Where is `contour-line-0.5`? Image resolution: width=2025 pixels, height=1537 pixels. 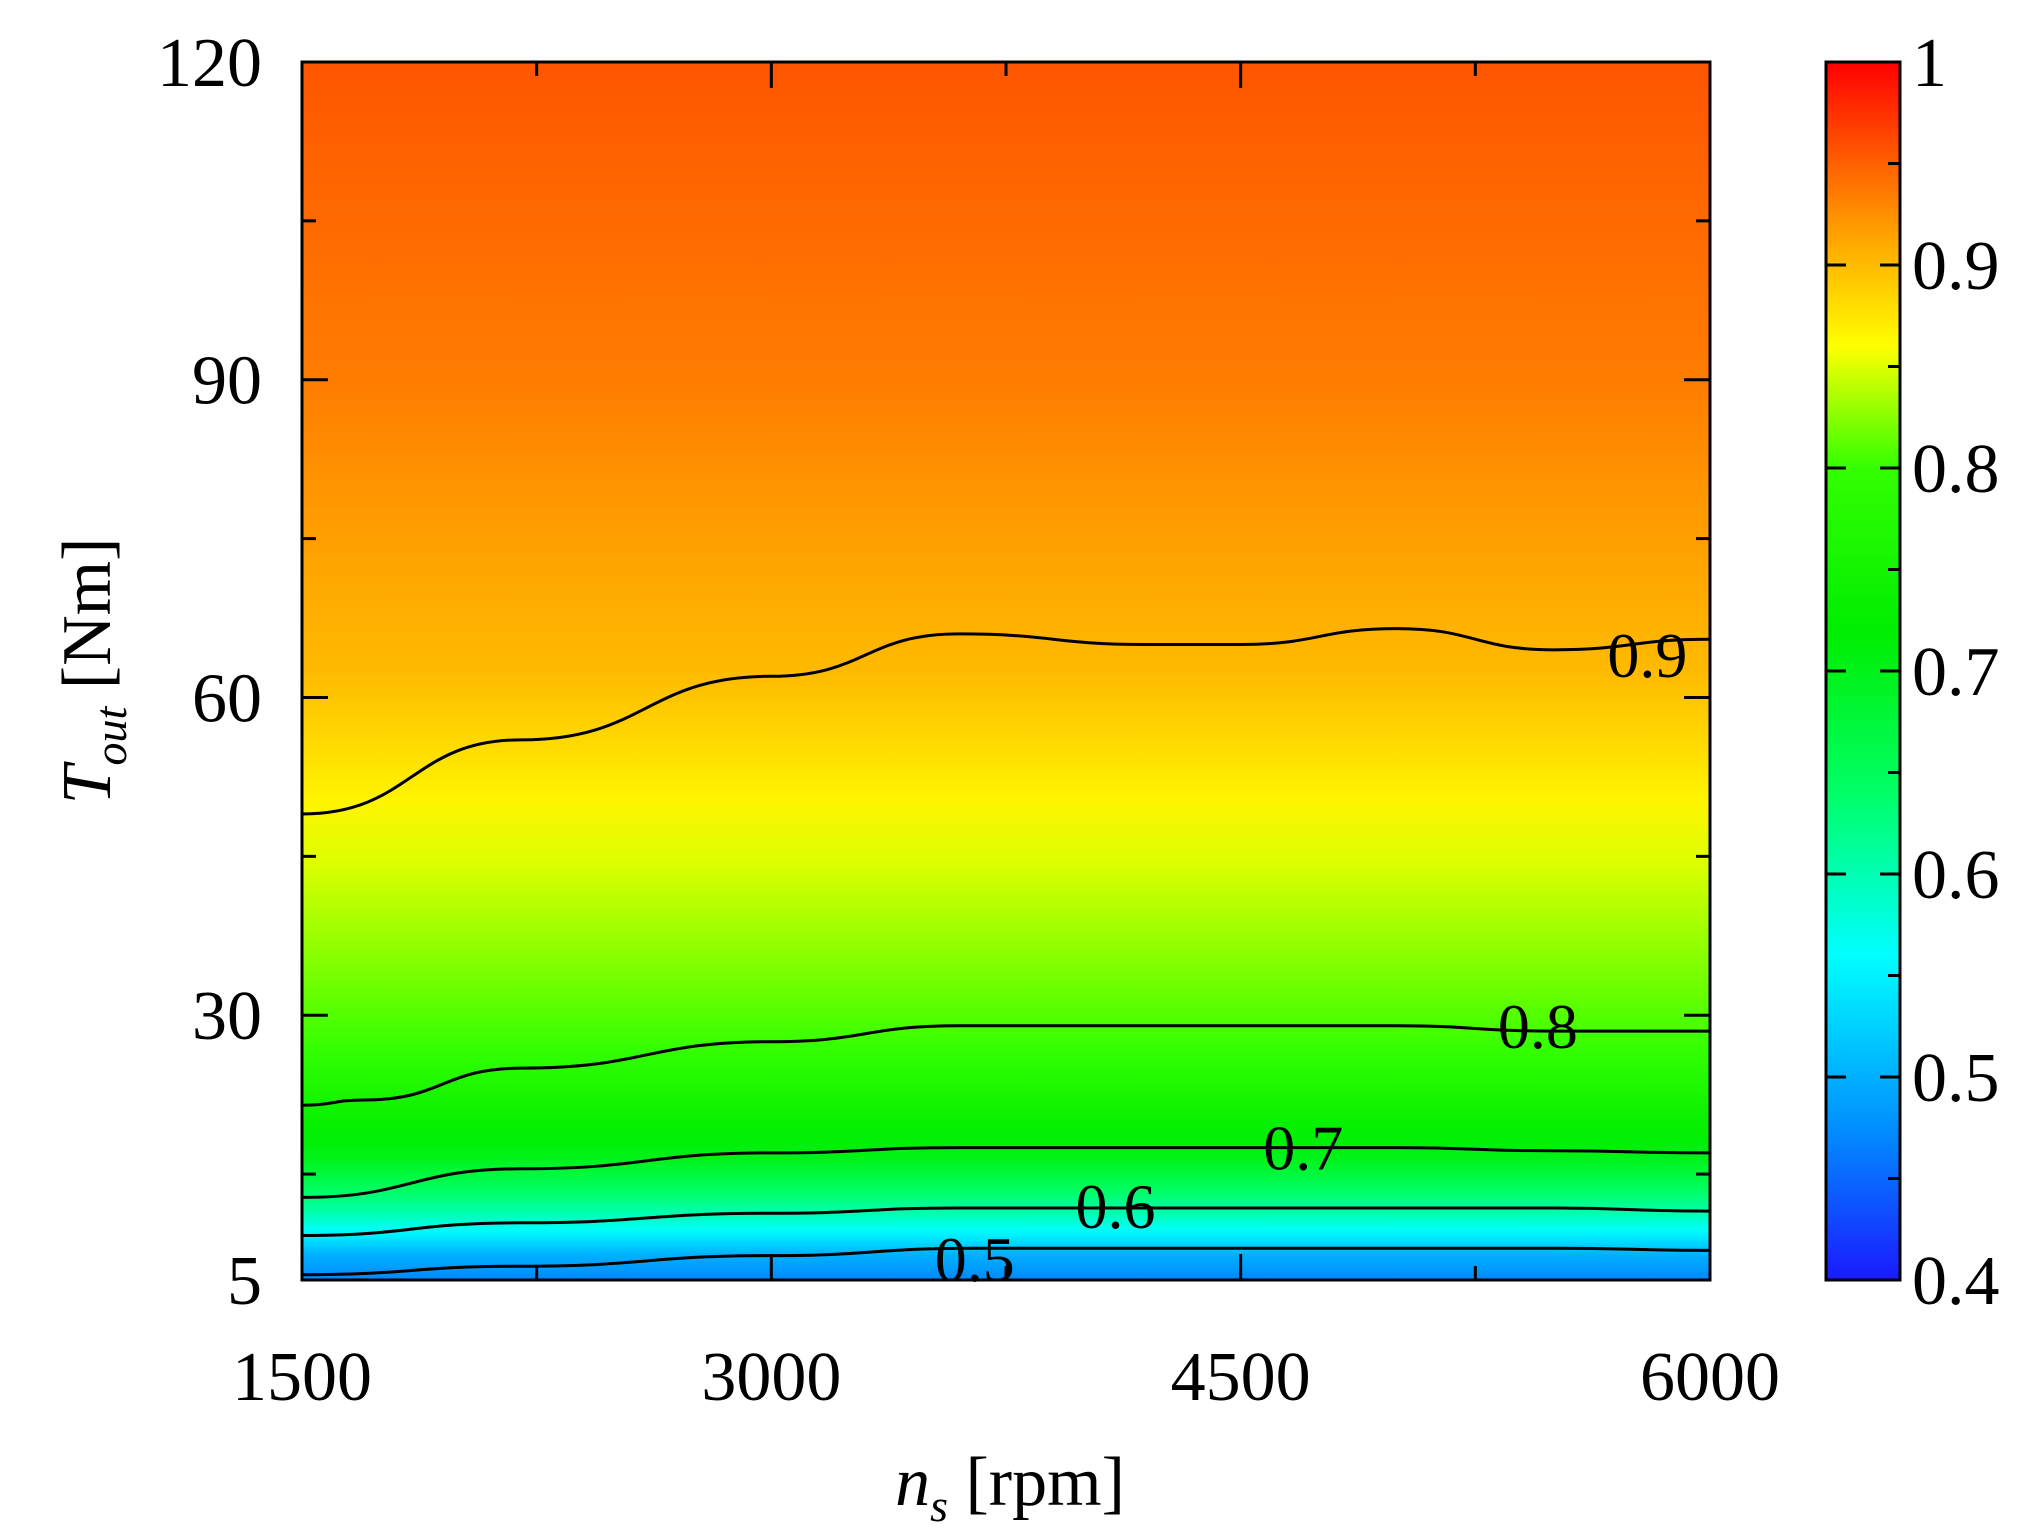 contour-line-0.5 is located at coordinates (1006, 1261).